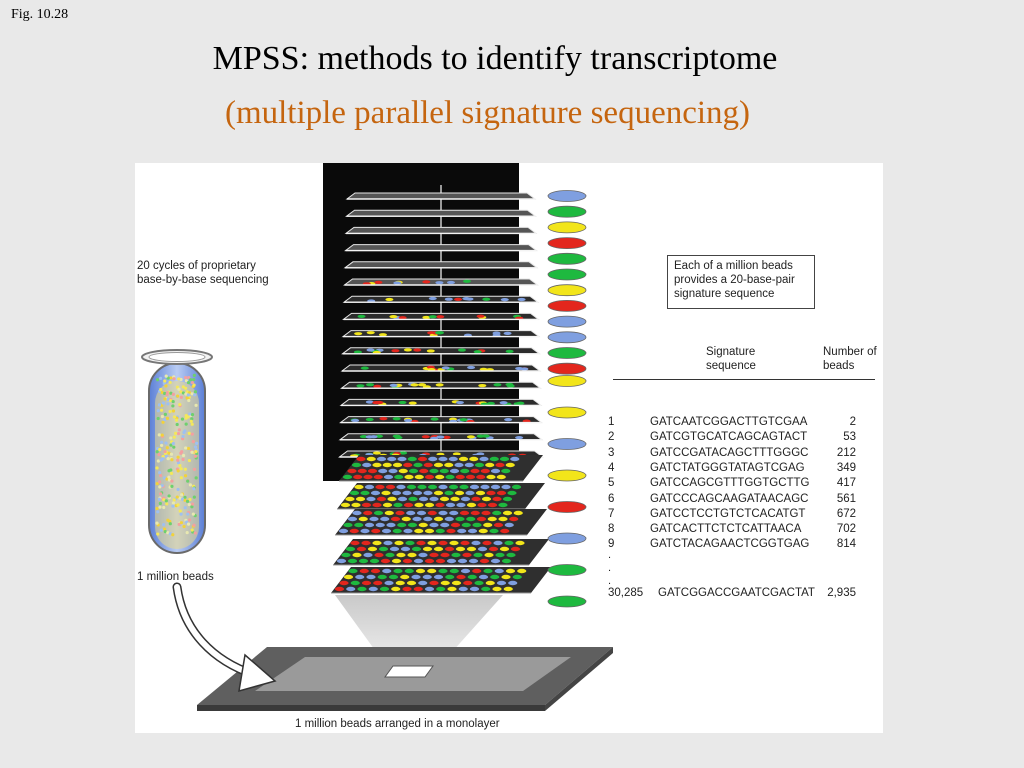 The width and height of the screenshot is (1024, 768). I want to click on monolayer-label: 1 million beads arranged in a monolayer, so click(397, 724).